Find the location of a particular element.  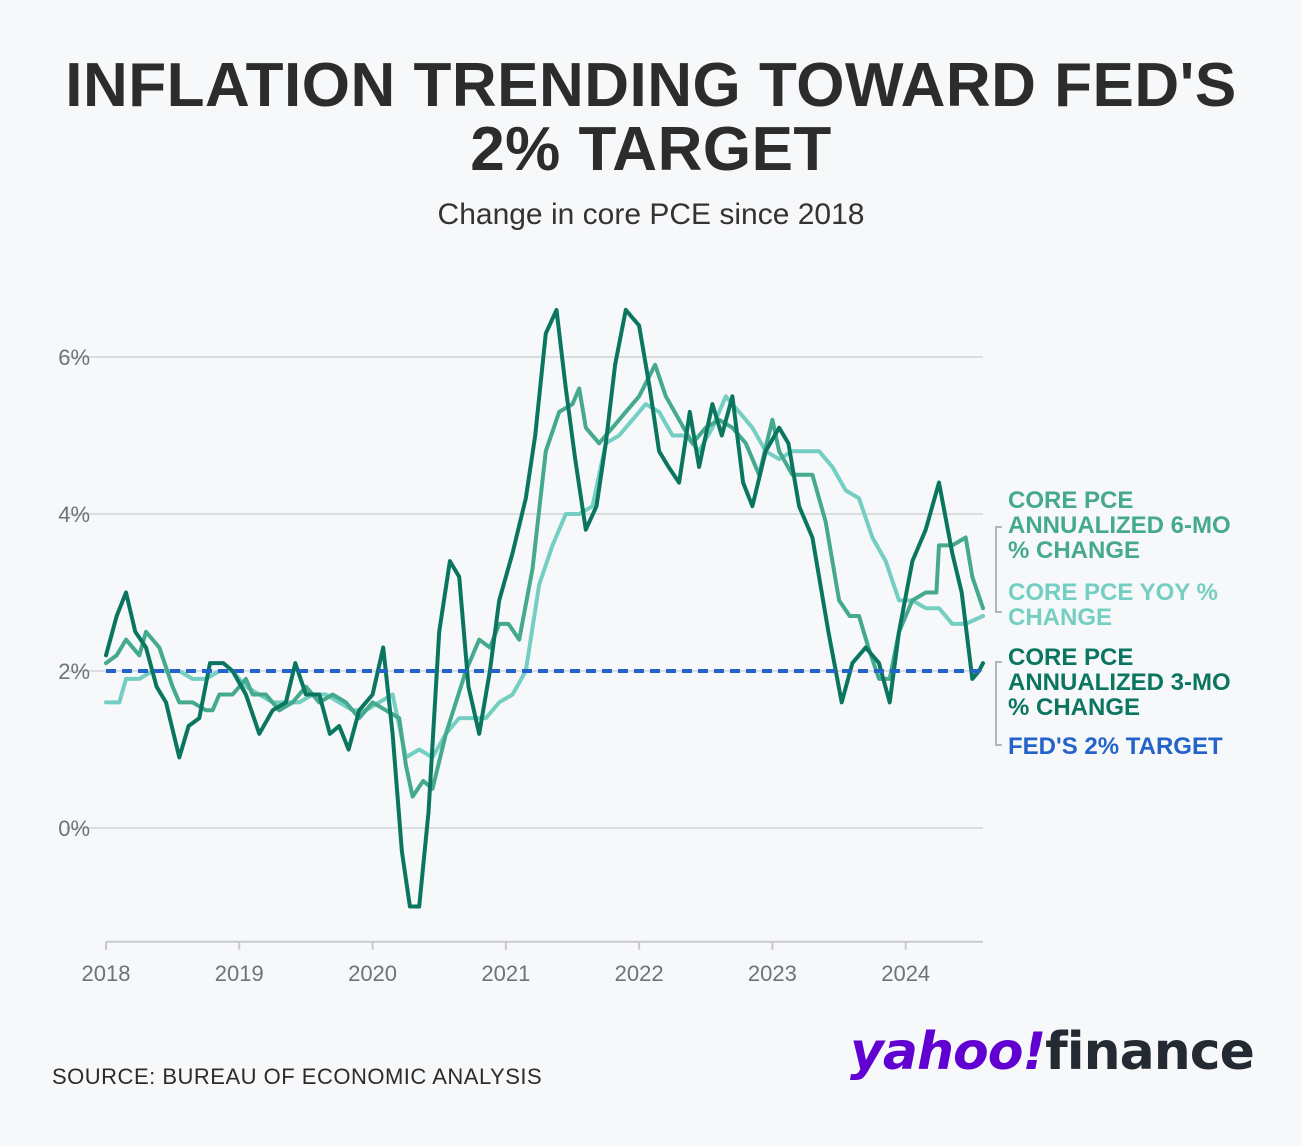

x-tick-label: 2023 is located at coordinates (772, 973).